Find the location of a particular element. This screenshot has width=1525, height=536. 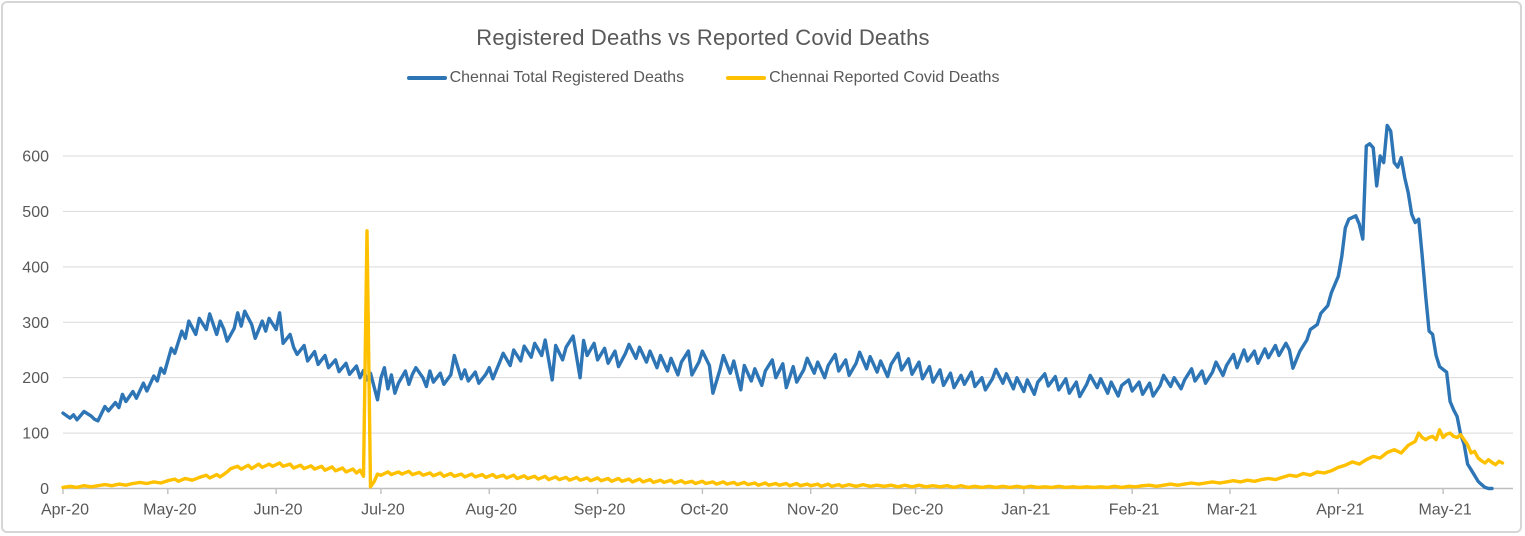

x-axis-tick-label: Oct-20 is located at coordinates (704, 510).